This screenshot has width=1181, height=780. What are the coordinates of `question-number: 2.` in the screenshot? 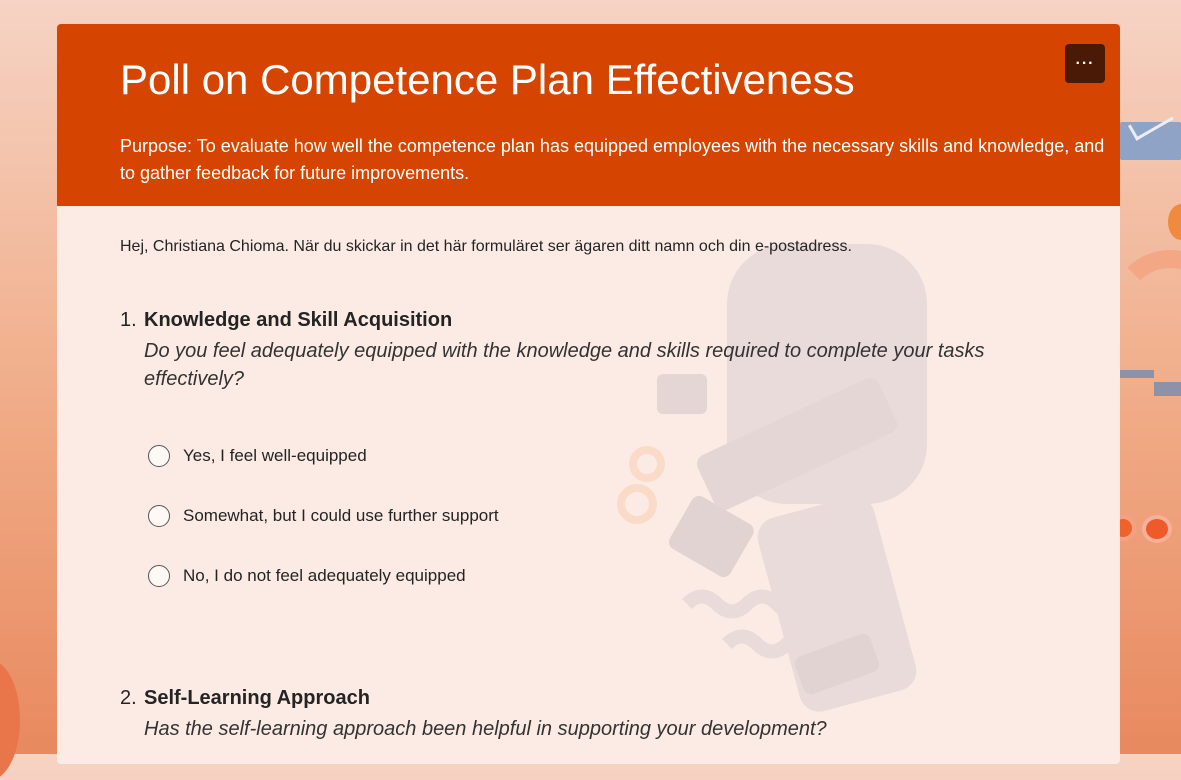 It's located at (128, 698).